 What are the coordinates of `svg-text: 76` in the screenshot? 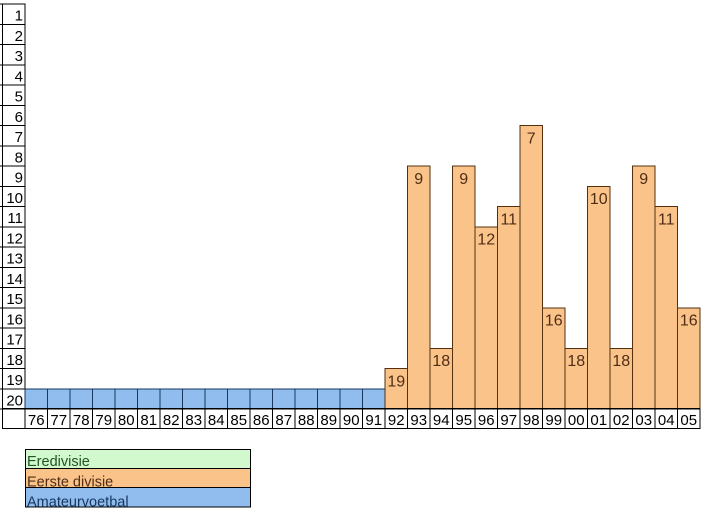 It's located at (36, 420).